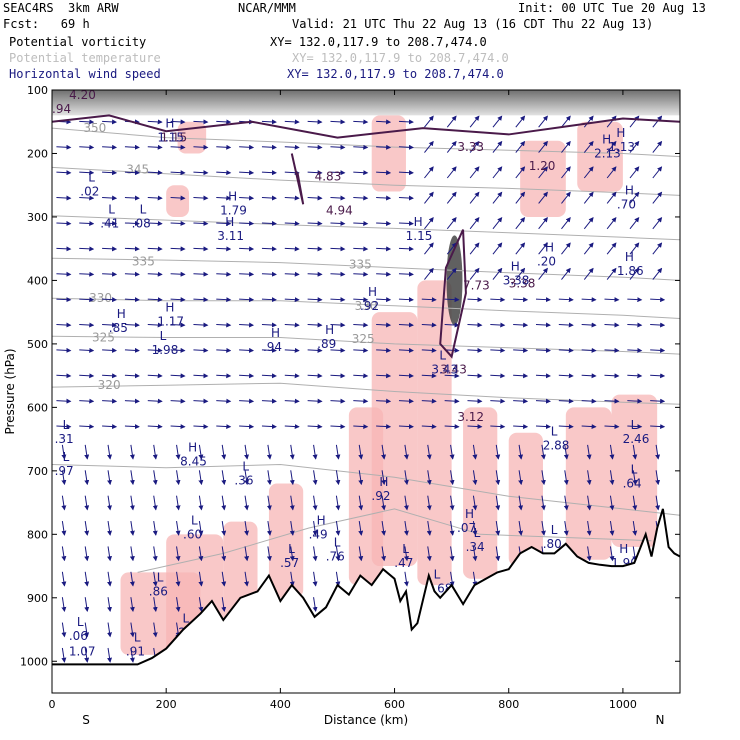 The width and height of the screenshot is (740, 740). What do you see at coordinates (135, 652) in the screenshot?
I see `hl-value: .91` at bounding box center [135, 652].